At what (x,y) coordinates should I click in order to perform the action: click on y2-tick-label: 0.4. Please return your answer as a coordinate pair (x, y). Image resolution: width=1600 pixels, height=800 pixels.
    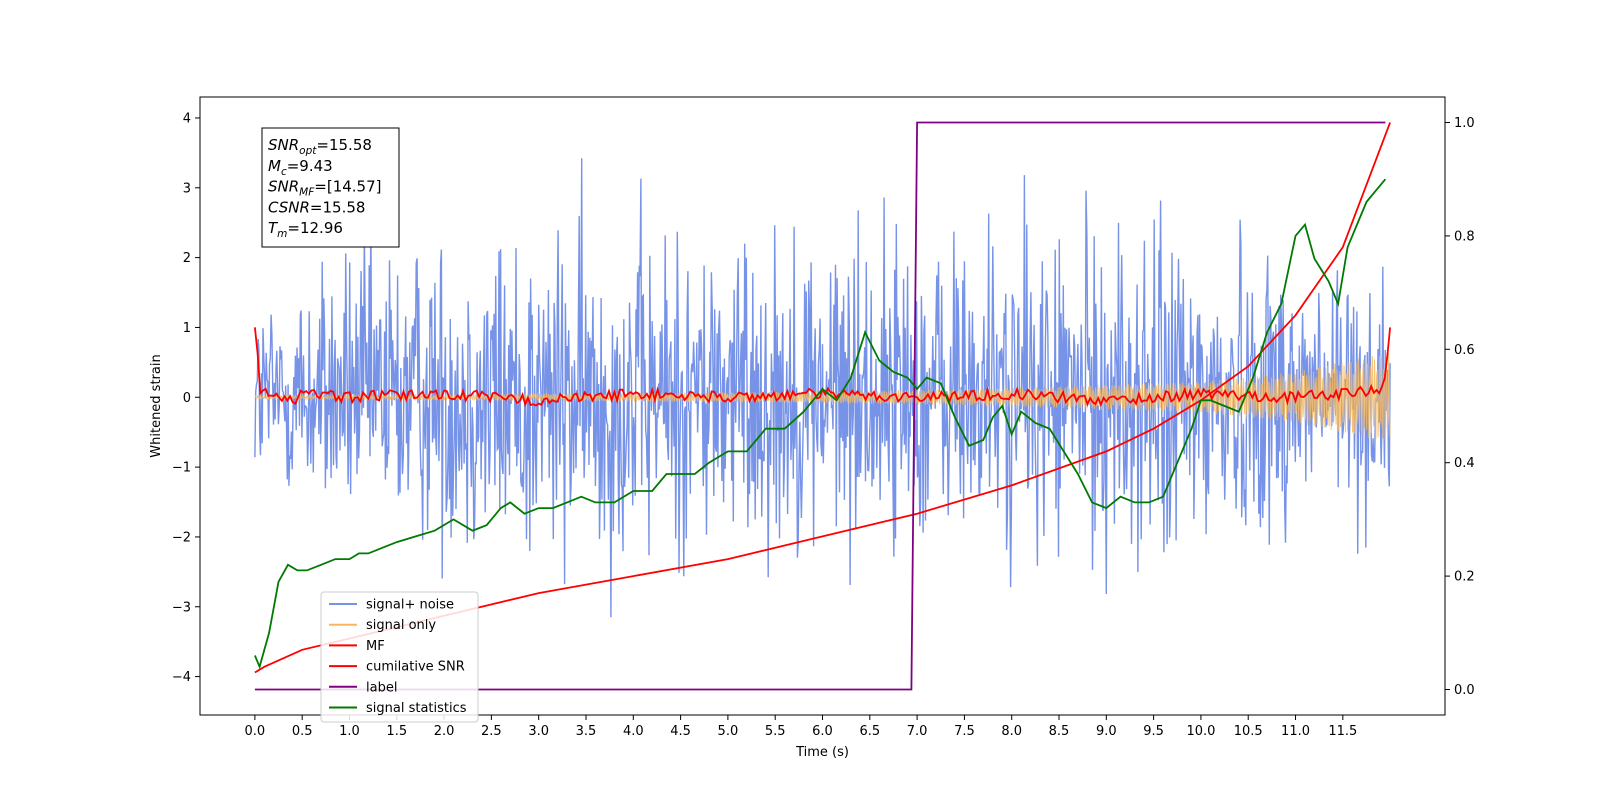
    Looking at the image, I should click on (1464, 463).